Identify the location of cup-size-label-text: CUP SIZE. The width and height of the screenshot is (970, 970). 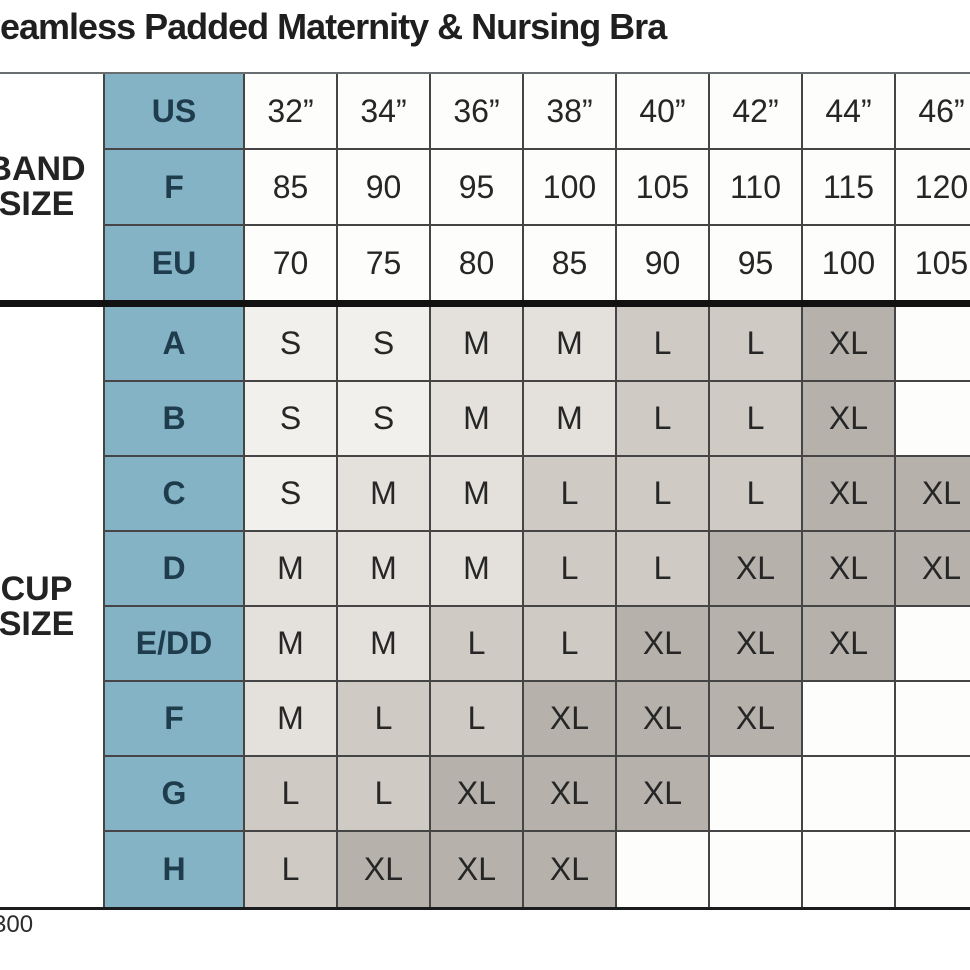
(37, 606).